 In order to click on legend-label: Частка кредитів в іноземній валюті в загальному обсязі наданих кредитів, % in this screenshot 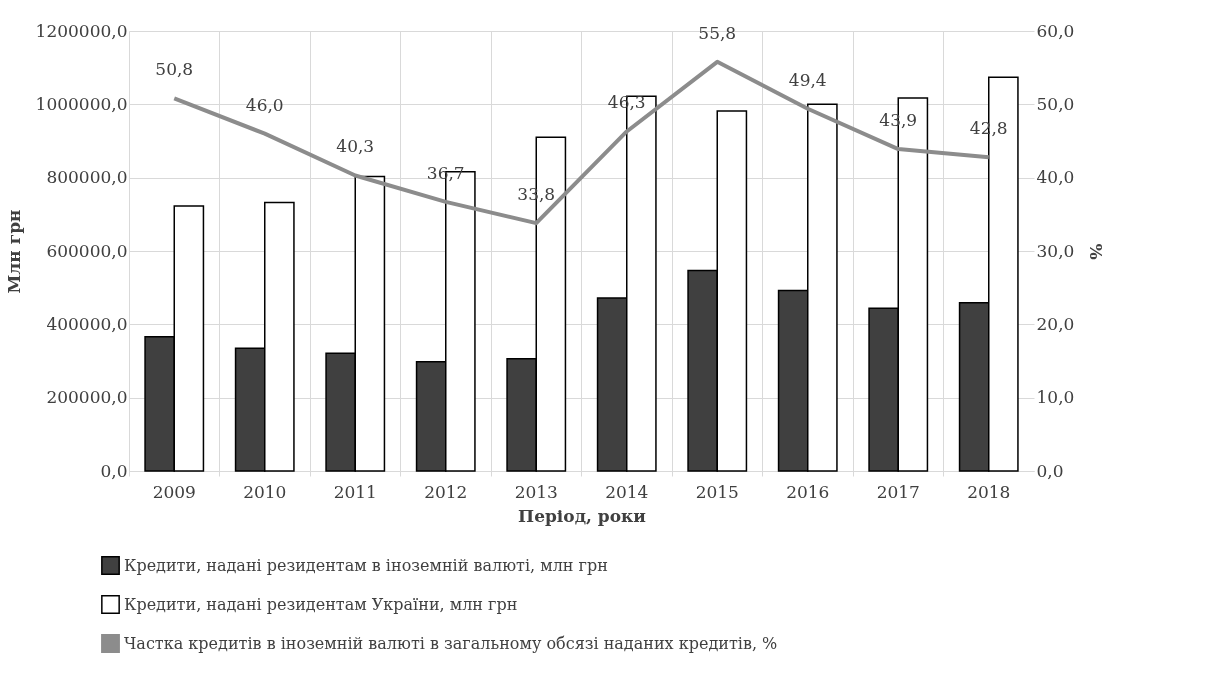, I will do `click(451, 643)`.